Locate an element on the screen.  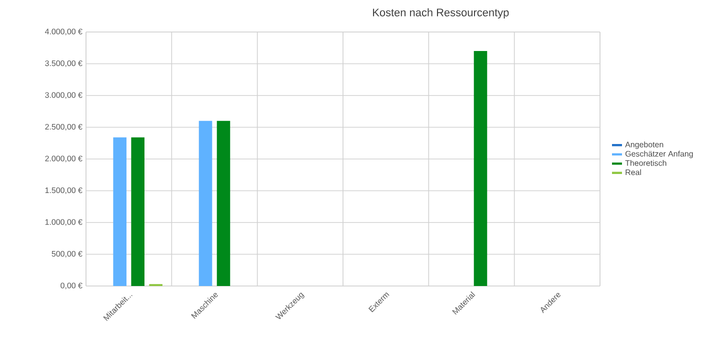
chart-title: Kosten nach Ressourcentyp is located at coordinates (441, 13).